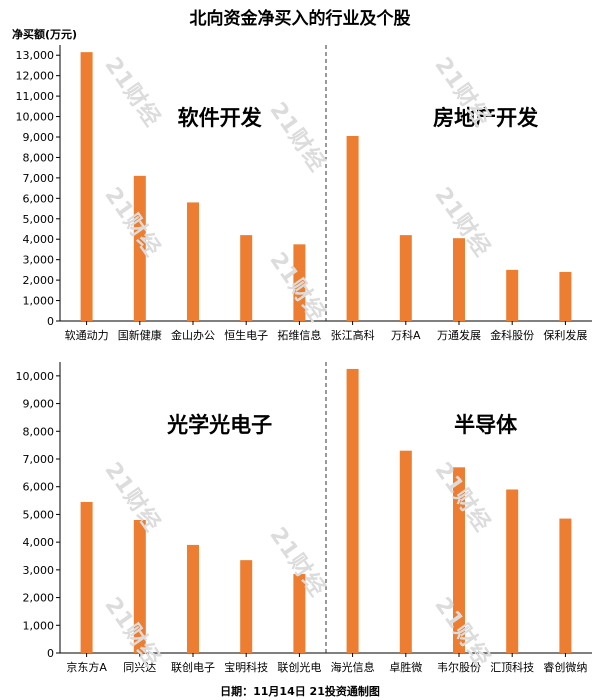 The height and width of the screenshot is (700, 600). Describe the element at coordinates (219, 425) in the screenshot. I see `group-label: 光学光电子` at that location.